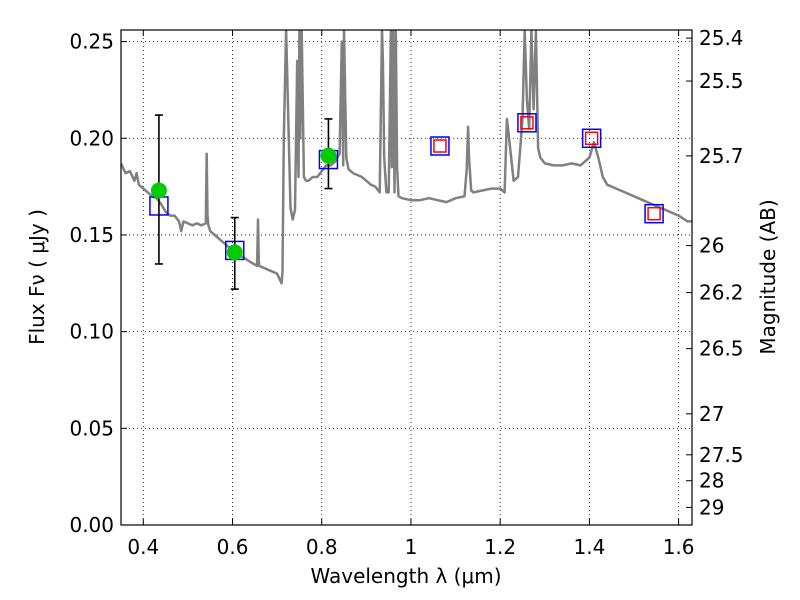 The width and height of the screenshot is (800, 600). I want to click on y-axis-title: Flux Fν ( μJy ), so click(37, 277).